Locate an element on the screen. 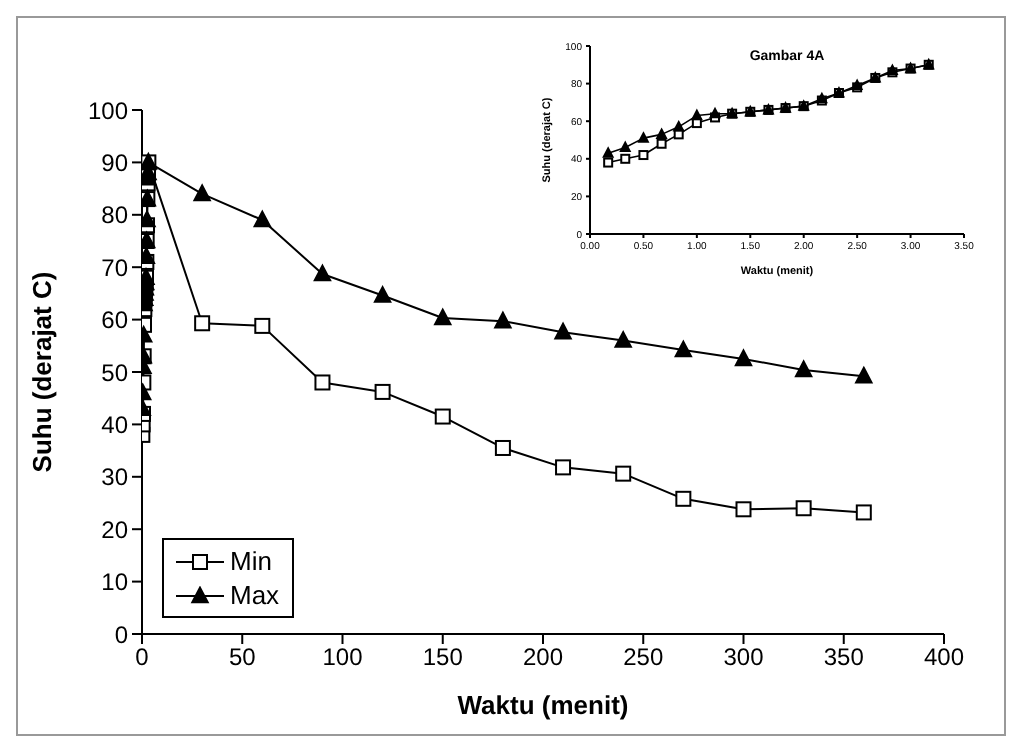 This screenshot has height=748, width=1018. y-tick-label: 40 is located at coordinates (115, 424).